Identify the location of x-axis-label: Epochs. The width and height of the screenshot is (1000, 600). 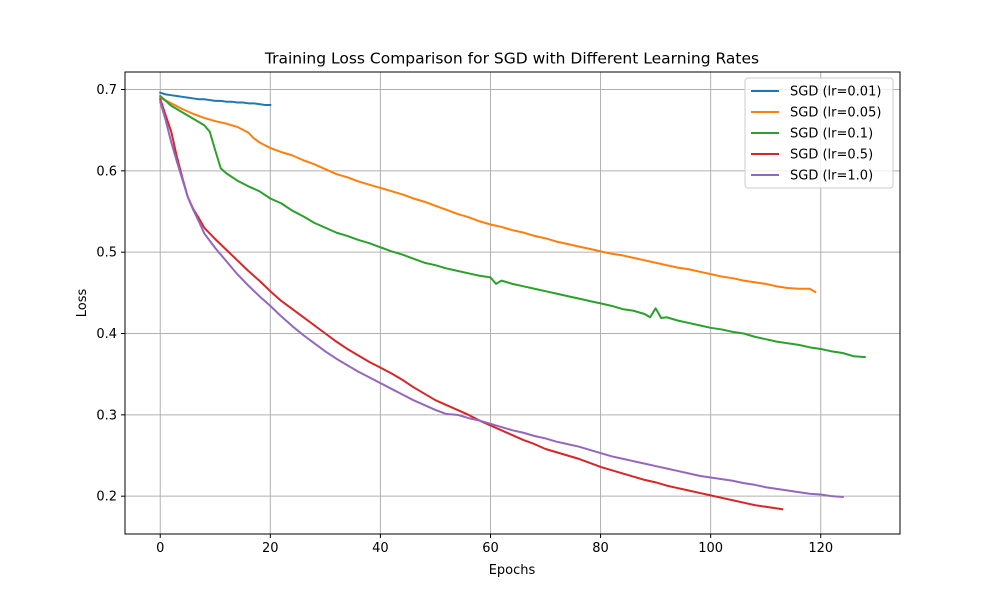
(512, 570).